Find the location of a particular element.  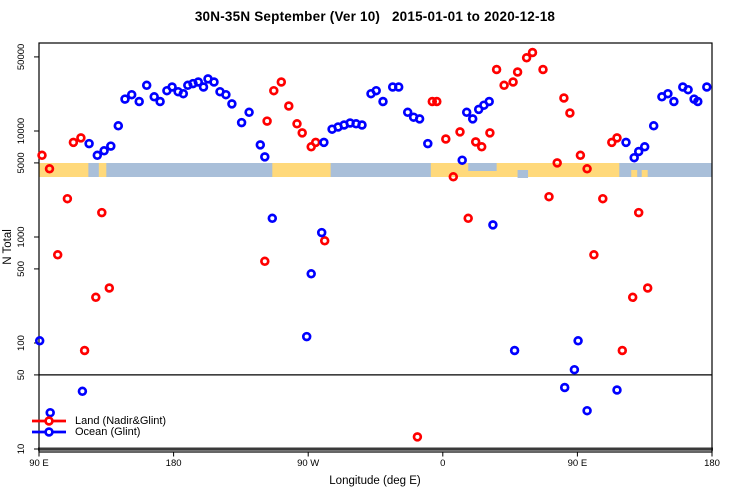

y-axis-label: N Total is located at coordinates (8, 247).